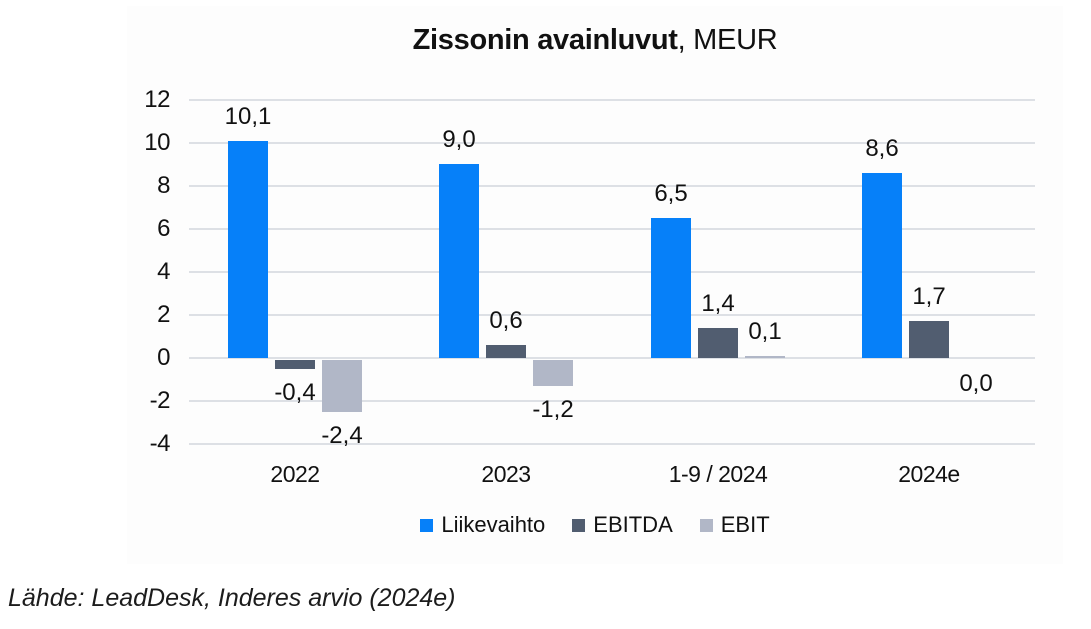 The image size is (1091, 629). What do you see at coordinates (295, 364) in the screenshot?
I see `bar-ebitda-2022` at bounding box center [295, 364].